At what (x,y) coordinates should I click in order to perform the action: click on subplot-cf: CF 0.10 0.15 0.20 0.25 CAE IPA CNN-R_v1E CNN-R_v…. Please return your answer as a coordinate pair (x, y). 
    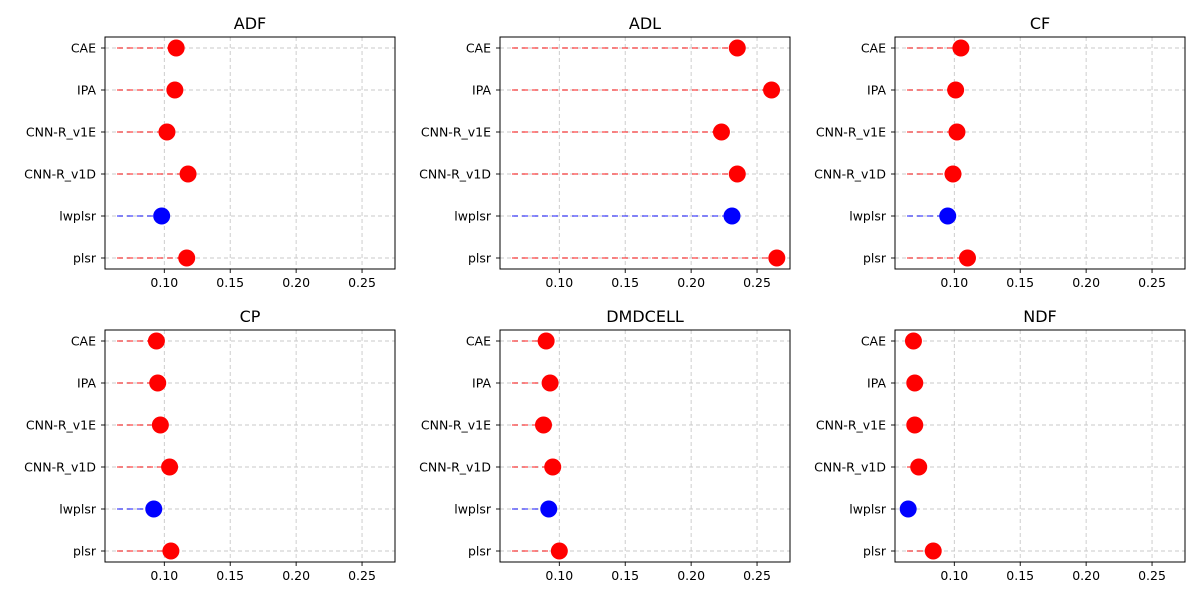
    Looking at the image, I should click on (1000, 152).